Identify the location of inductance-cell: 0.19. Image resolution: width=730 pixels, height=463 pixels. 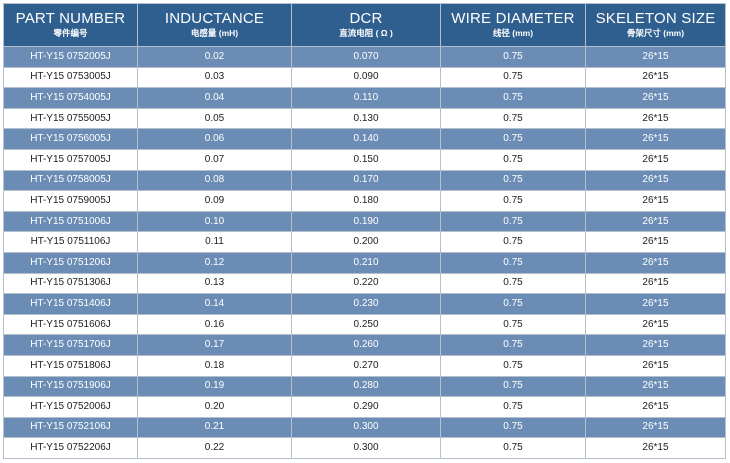
(214, 386).